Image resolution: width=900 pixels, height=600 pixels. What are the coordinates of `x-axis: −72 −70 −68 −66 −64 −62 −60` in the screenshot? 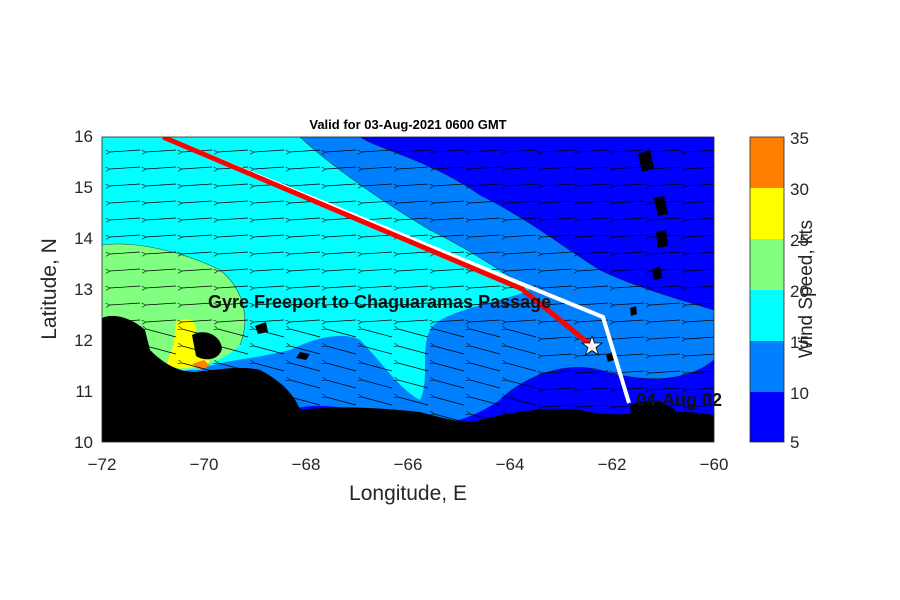 It's located at (408, 464).